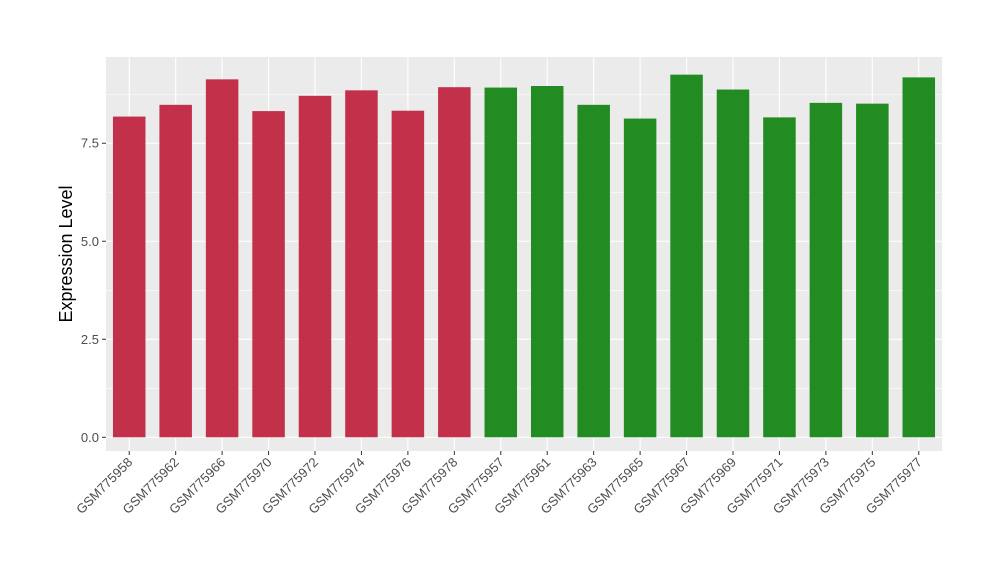 This screenshot has height=580, width=1000. What do you see at coordinates (90, 143) in the screenshot?
I see `y-tick-label: 7.5` at bounding box center [90, 143].